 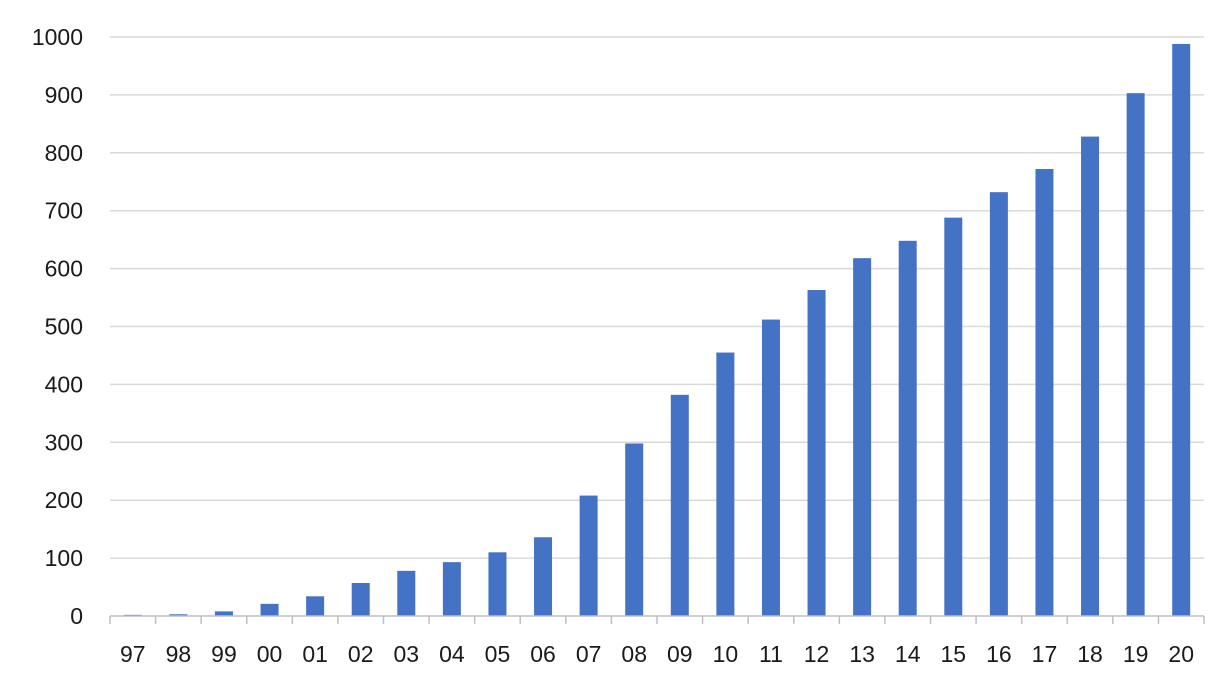 What do you see at coordinates (270, 654) in the screenshot?
I see `x-tick-label: 00` at bounding box center [270, 654].